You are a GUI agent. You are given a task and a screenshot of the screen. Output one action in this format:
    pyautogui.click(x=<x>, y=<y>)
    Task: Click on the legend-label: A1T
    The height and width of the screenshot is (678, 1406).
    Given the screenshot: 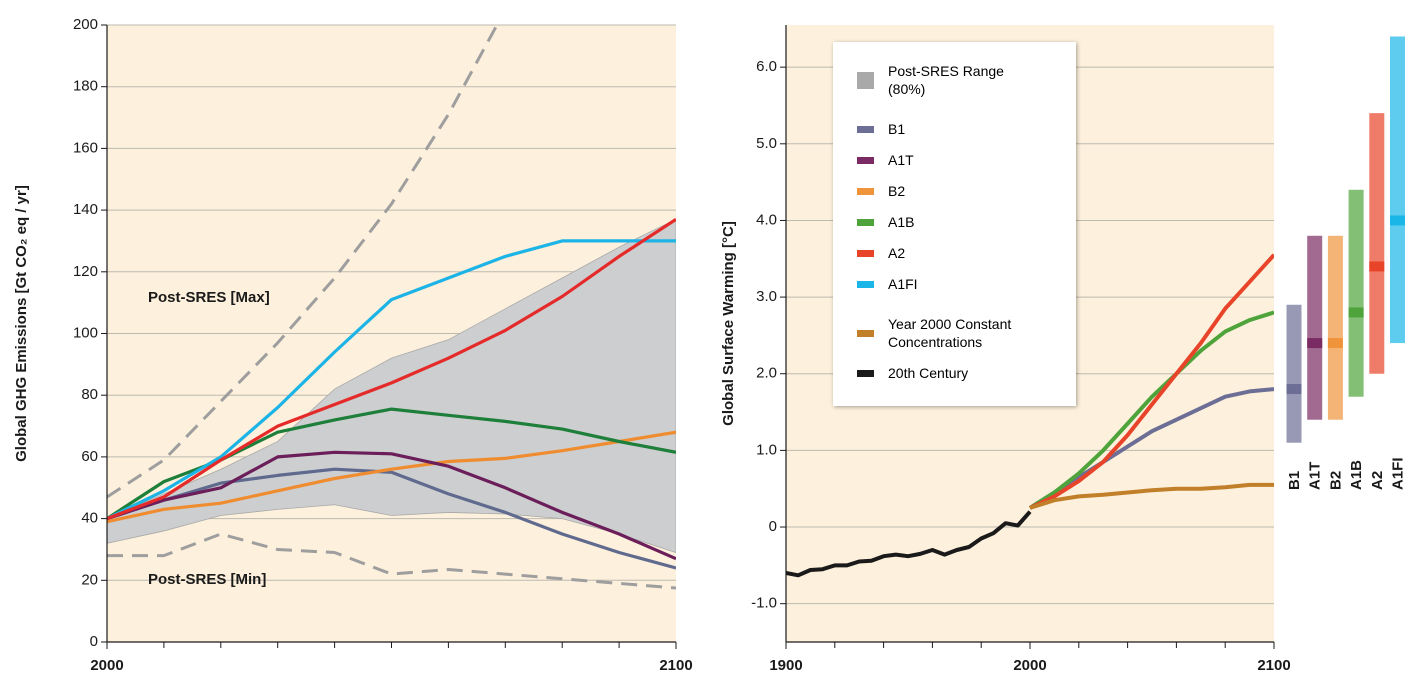 What is the action you would take?
    pyautogui.click(x=901, y=160)
    